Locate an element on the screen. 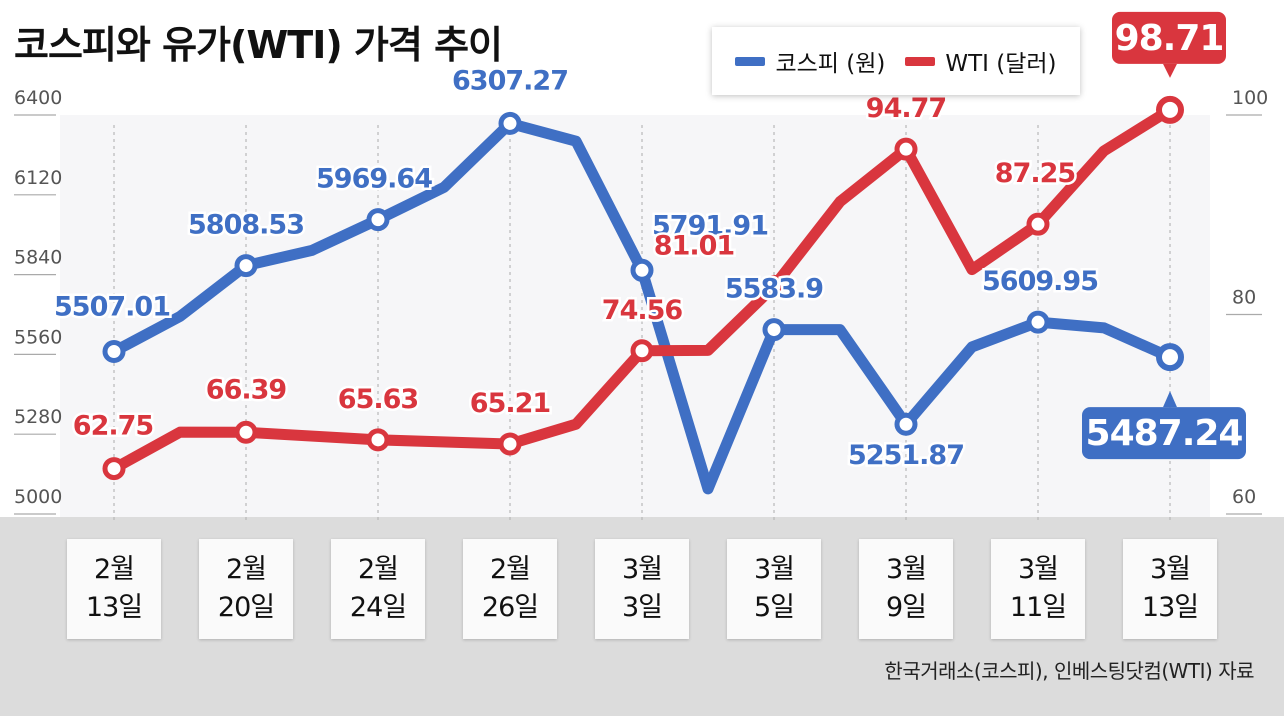 This screenshot has height=716, width=1284. legend-item-wti: WTI (달러) is located at coordinates (981, 61).